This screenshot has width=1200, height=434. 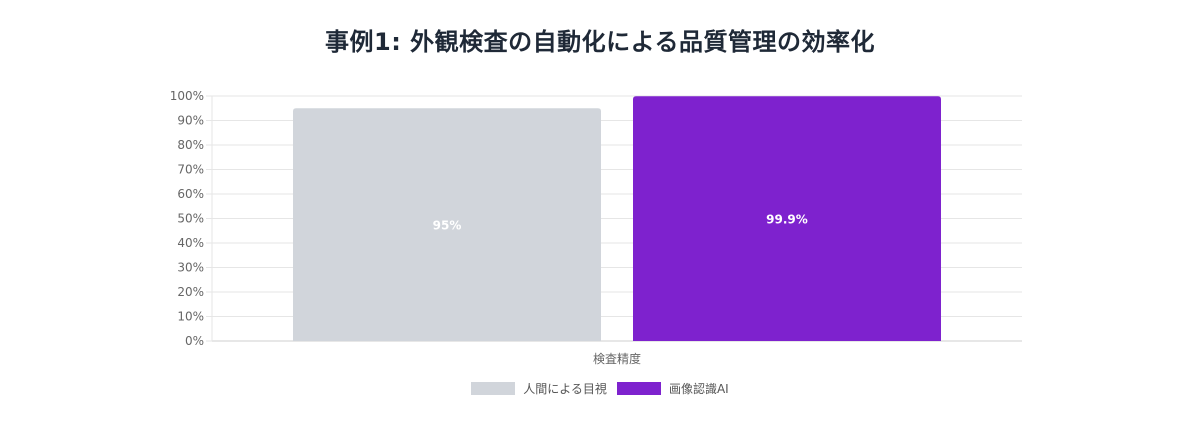 I want to click on y-tick-label: 30%, so click(x=190, y=268).